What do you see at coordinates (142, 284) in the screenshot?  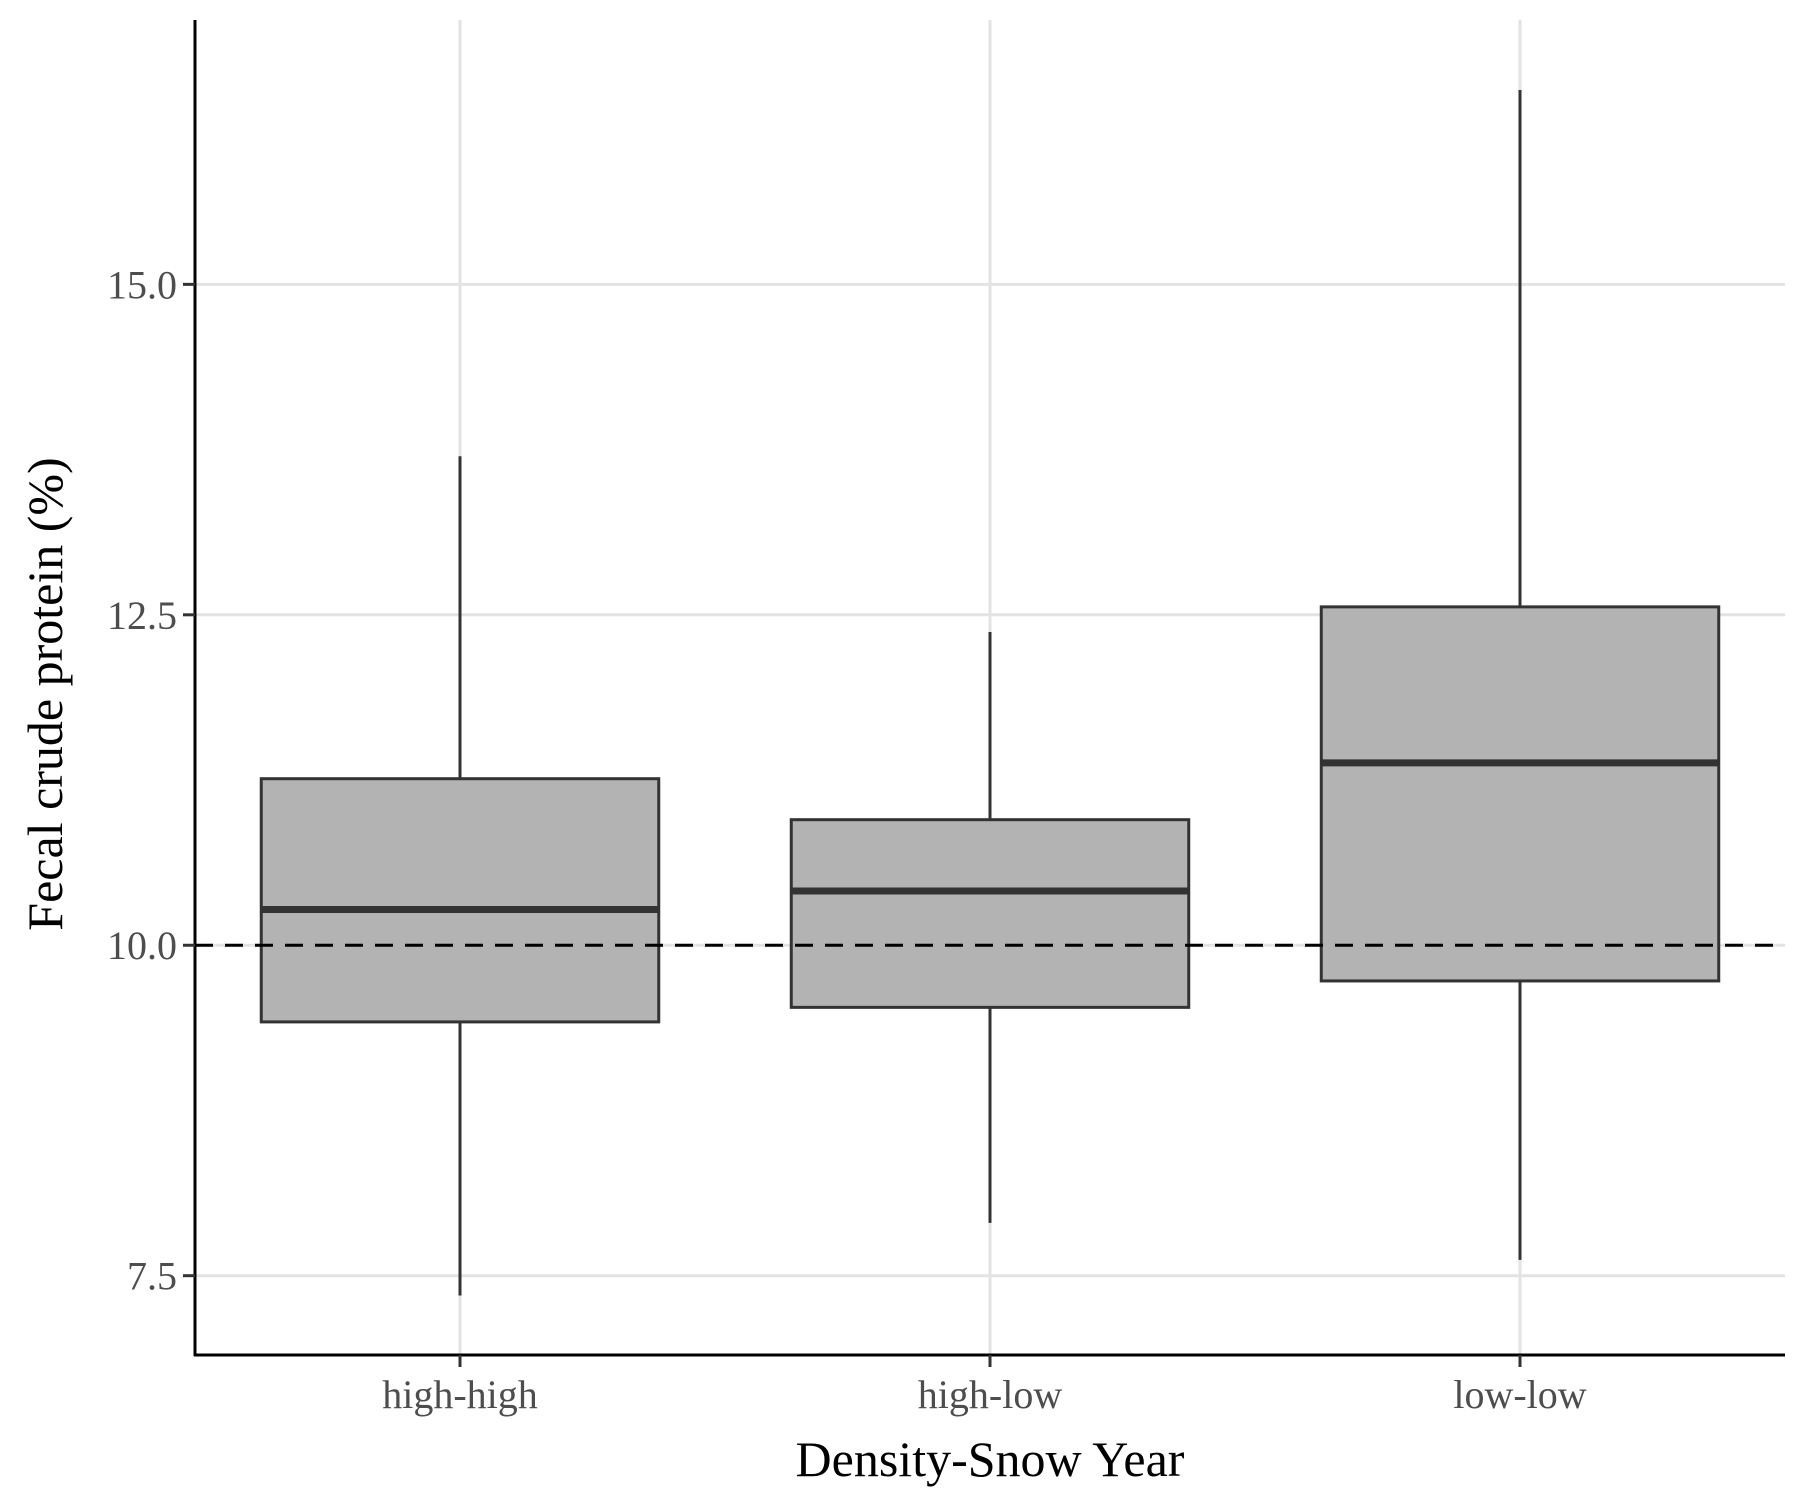 I see `y-tick-label-3: 15.0` at bounding box center [142, 284].